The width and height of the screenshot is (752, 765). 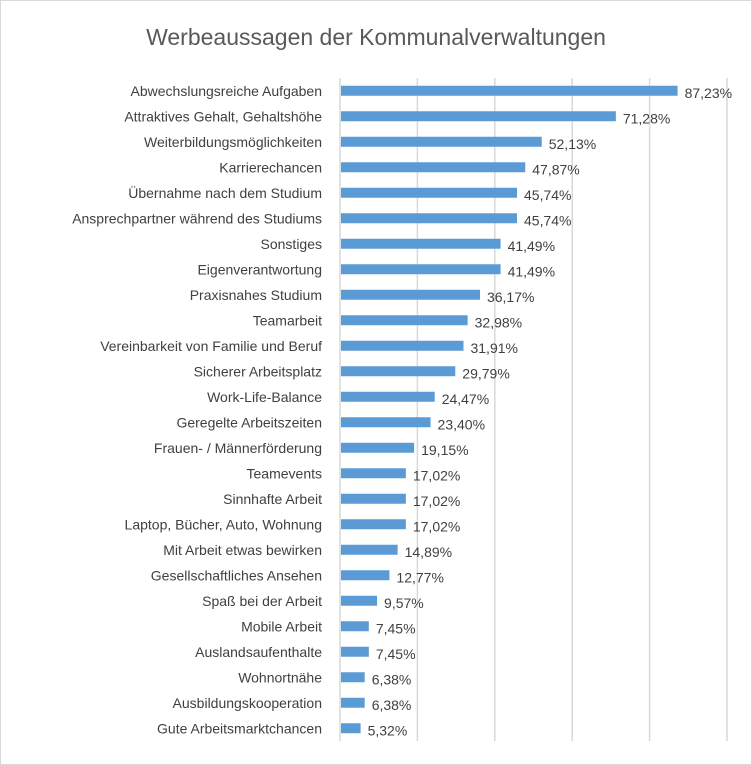 I want to click on data-label: 32,98%, so click(x=498, y=322).